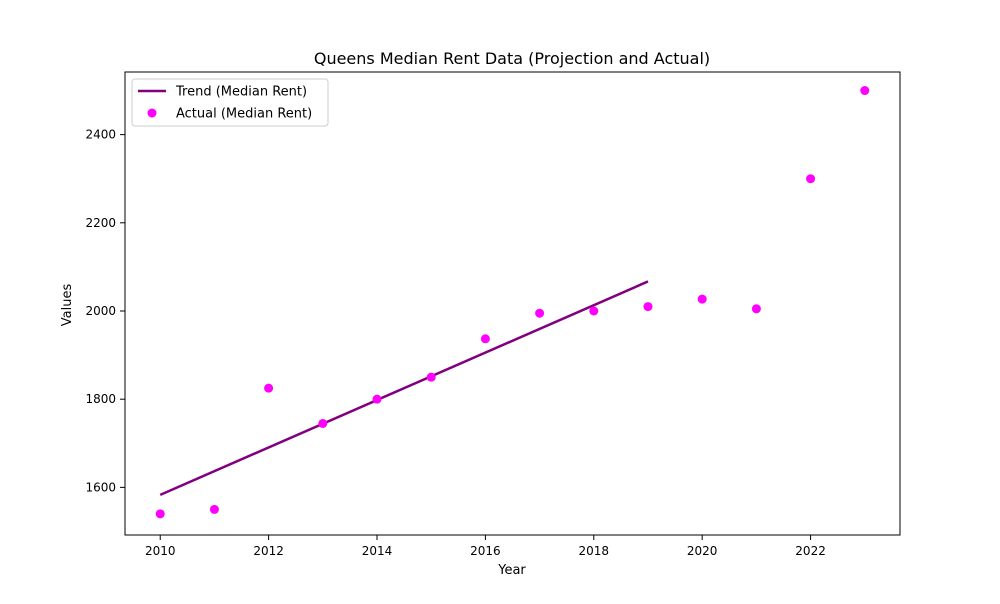 This screenshot has height=604, width=1000. What do you see at coordinates (100, 311) in the screenshot?
I see `y-tick-label: 2000` at bounding box center [100, 311].